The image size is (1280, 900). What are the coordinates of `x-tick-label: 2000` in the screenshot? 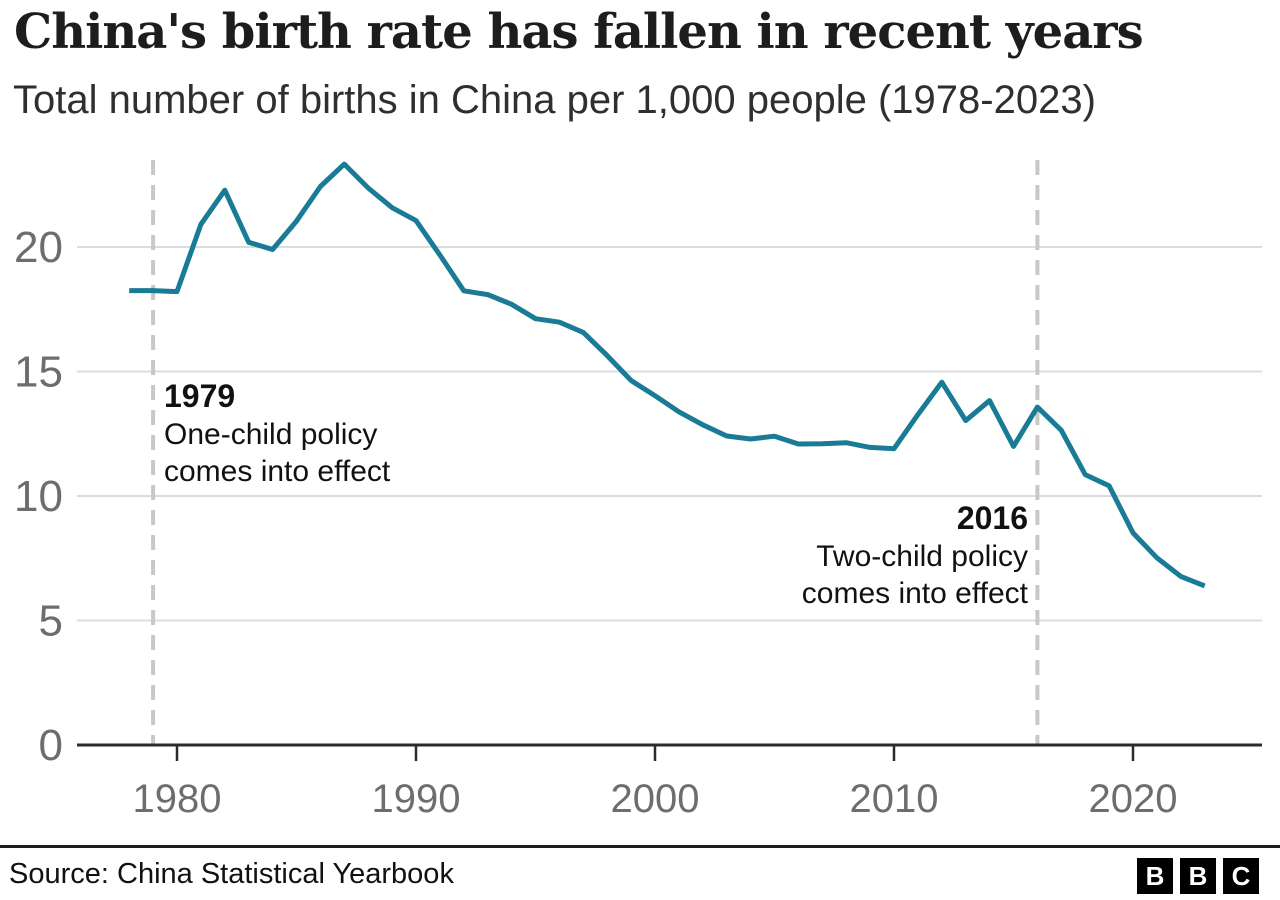 It's located at (655, 799).